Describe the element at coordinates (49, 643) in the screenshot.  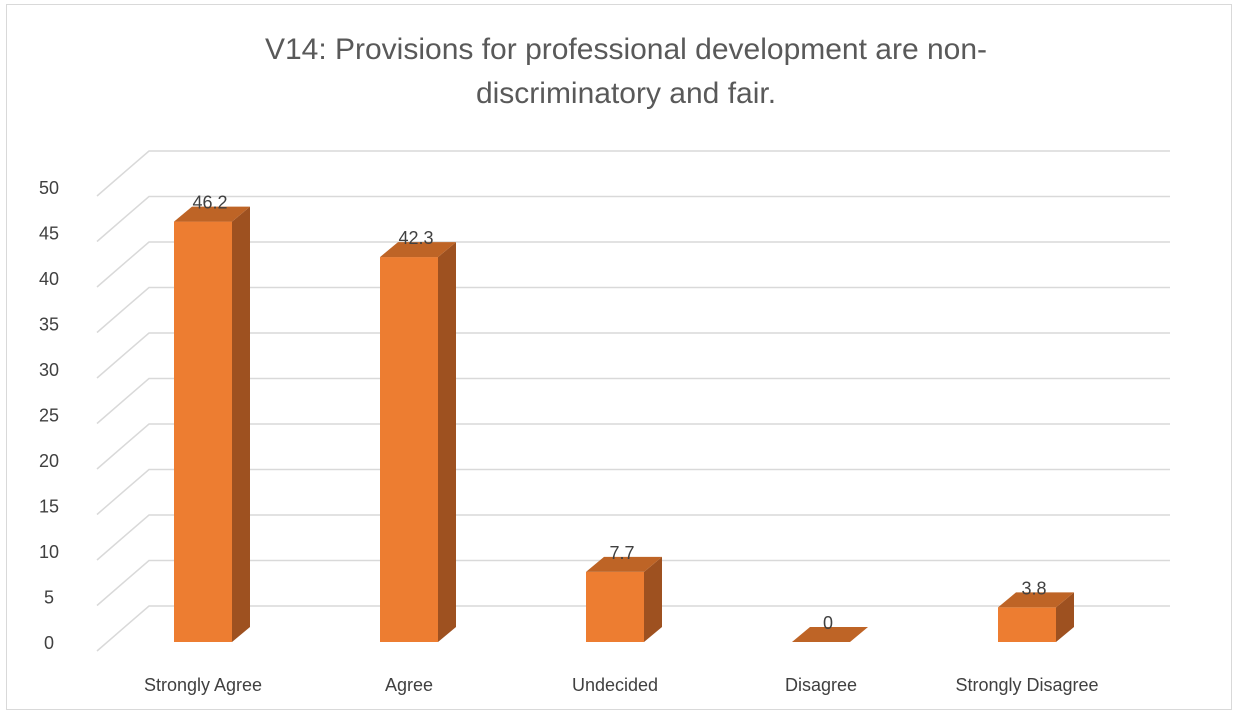
I see `y-tick-label-0: 0` at that location.